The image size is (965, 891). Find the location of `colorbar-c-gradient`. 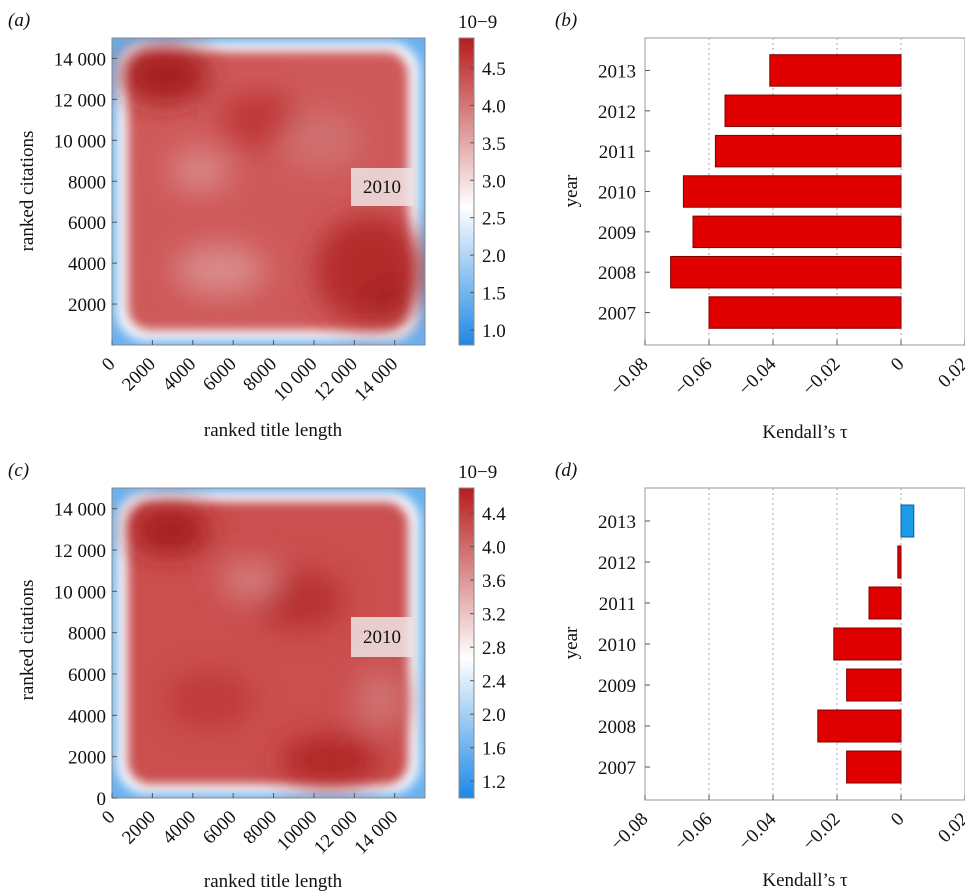

colorbar-c-gradient is located at coordinates (466, 643).